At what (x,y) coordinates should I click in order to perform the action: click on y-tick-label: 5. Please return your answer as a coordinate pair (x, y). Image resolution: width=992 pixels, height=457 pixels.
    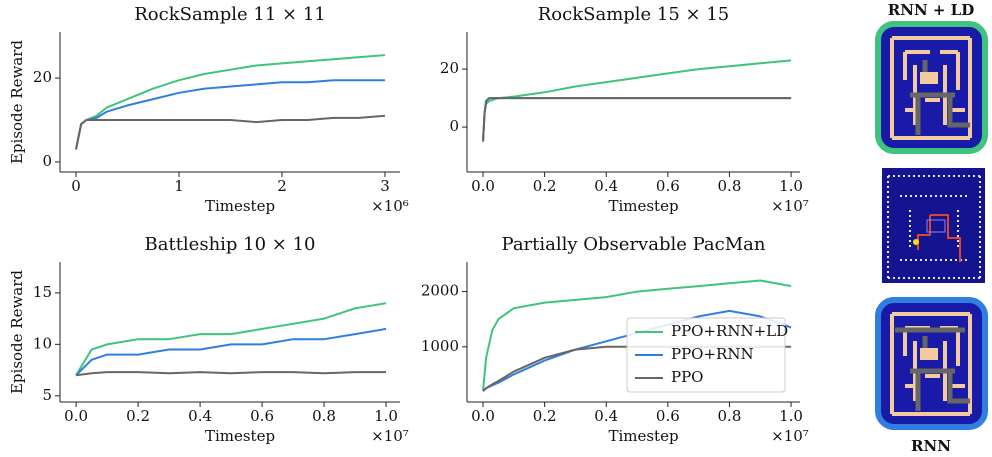
    Looking at the image, I should click on (47, 395).